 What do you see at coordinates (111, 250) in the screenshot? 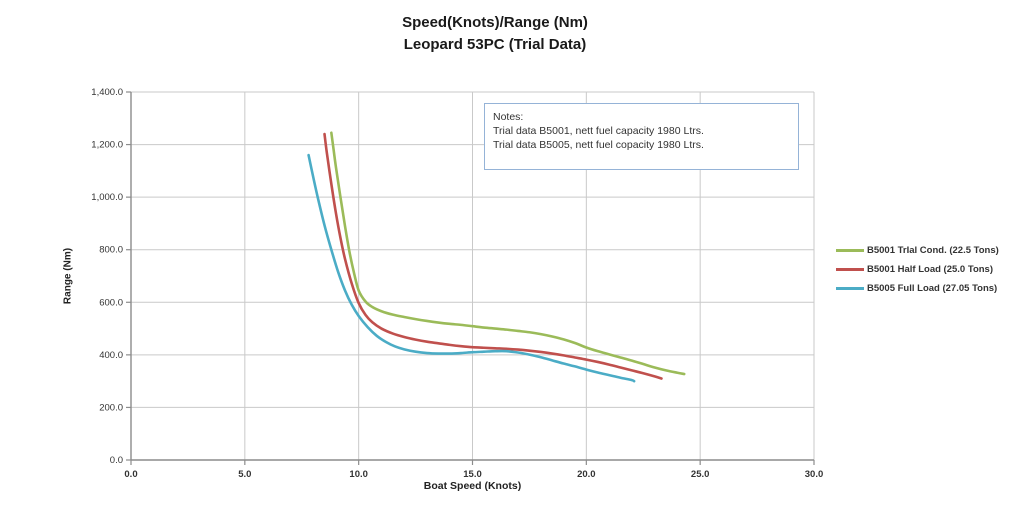
I see `y-tick-label: 800.0` at bounding box center [111, 250].